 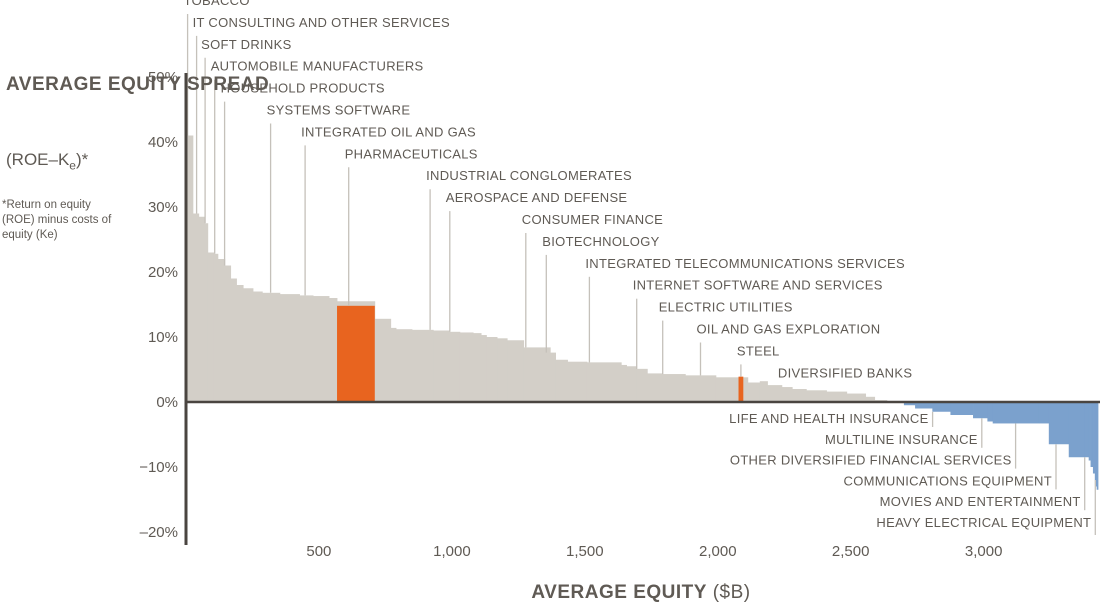 I want to click on y-tick-label: –20%, so click(x=159, y=532).